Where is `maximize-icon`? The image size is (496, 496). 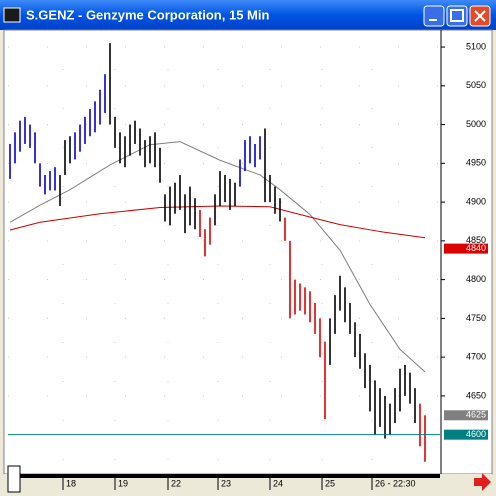
maximize-icon is located at coordinates (457, 15).